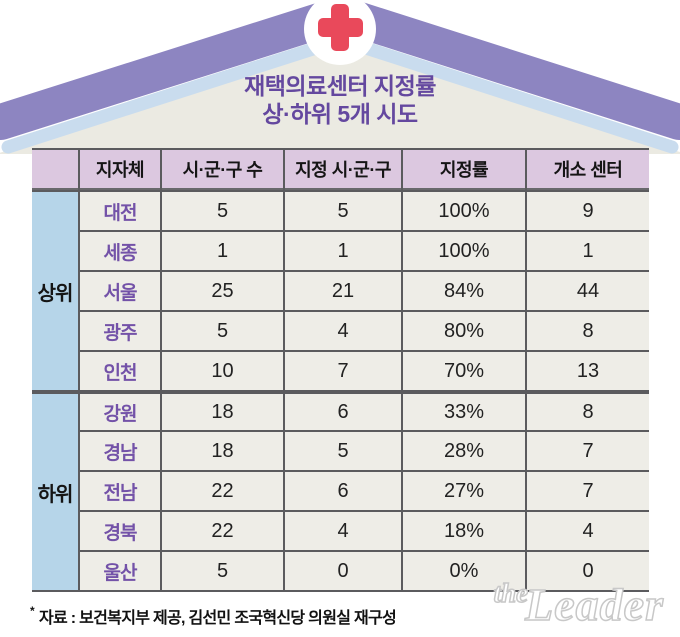 The image size is (680, 637). I want to click on watermark-the: the, so click(511, 593).